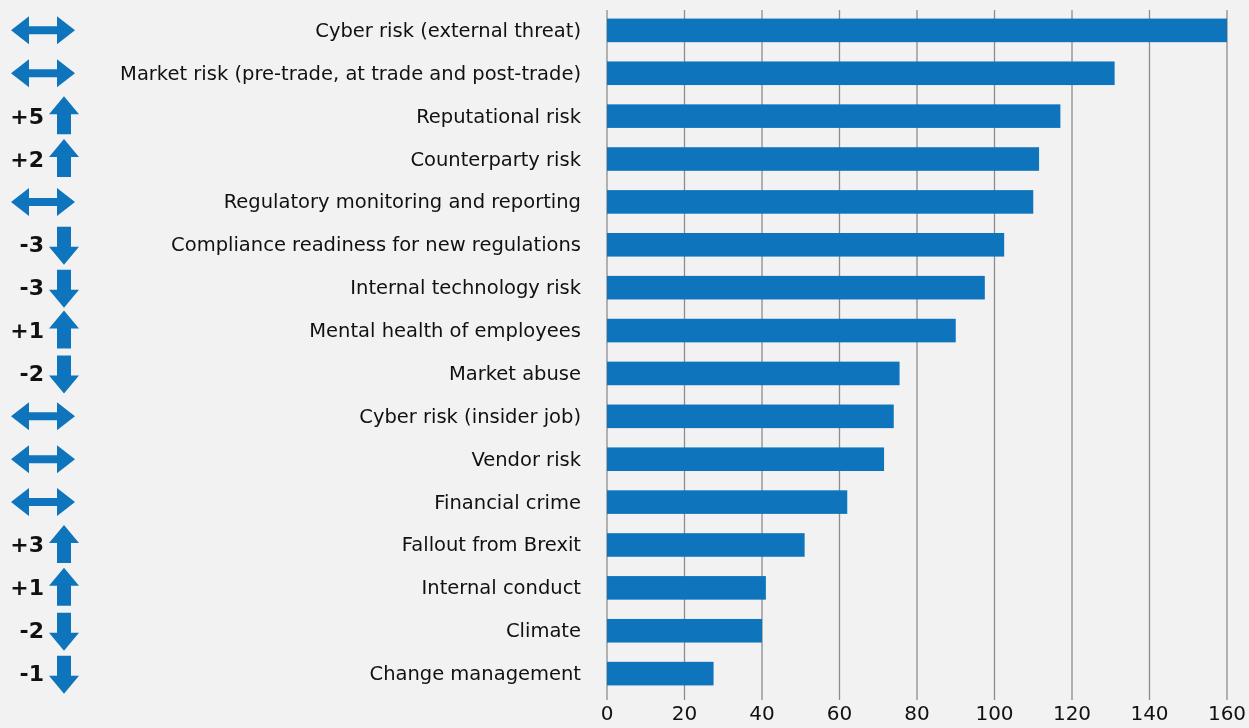 This screenshot has height=728, width=1249. Describe the element at coordinates (27, 116) in the screenshot. I see `text: +5` at that location.